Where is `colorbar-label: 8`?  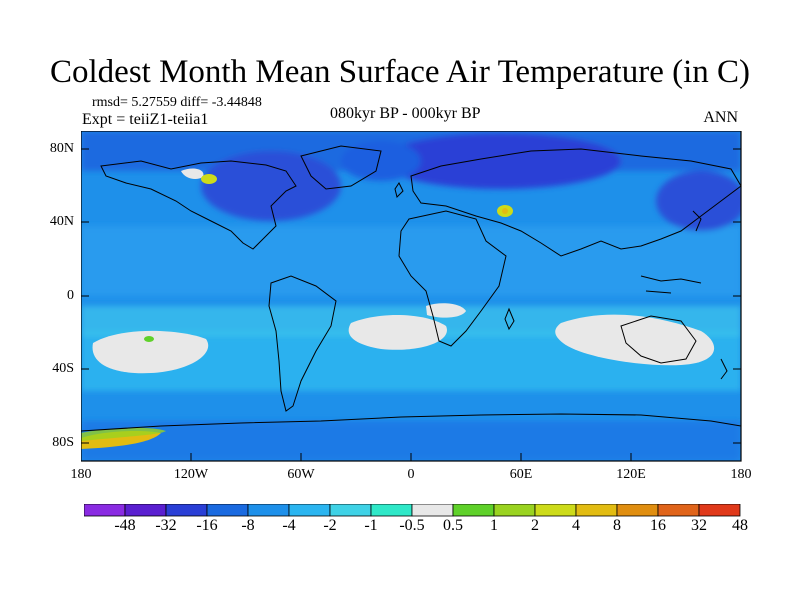
colorbar-label: 8 is located at coordinates (617, 525).